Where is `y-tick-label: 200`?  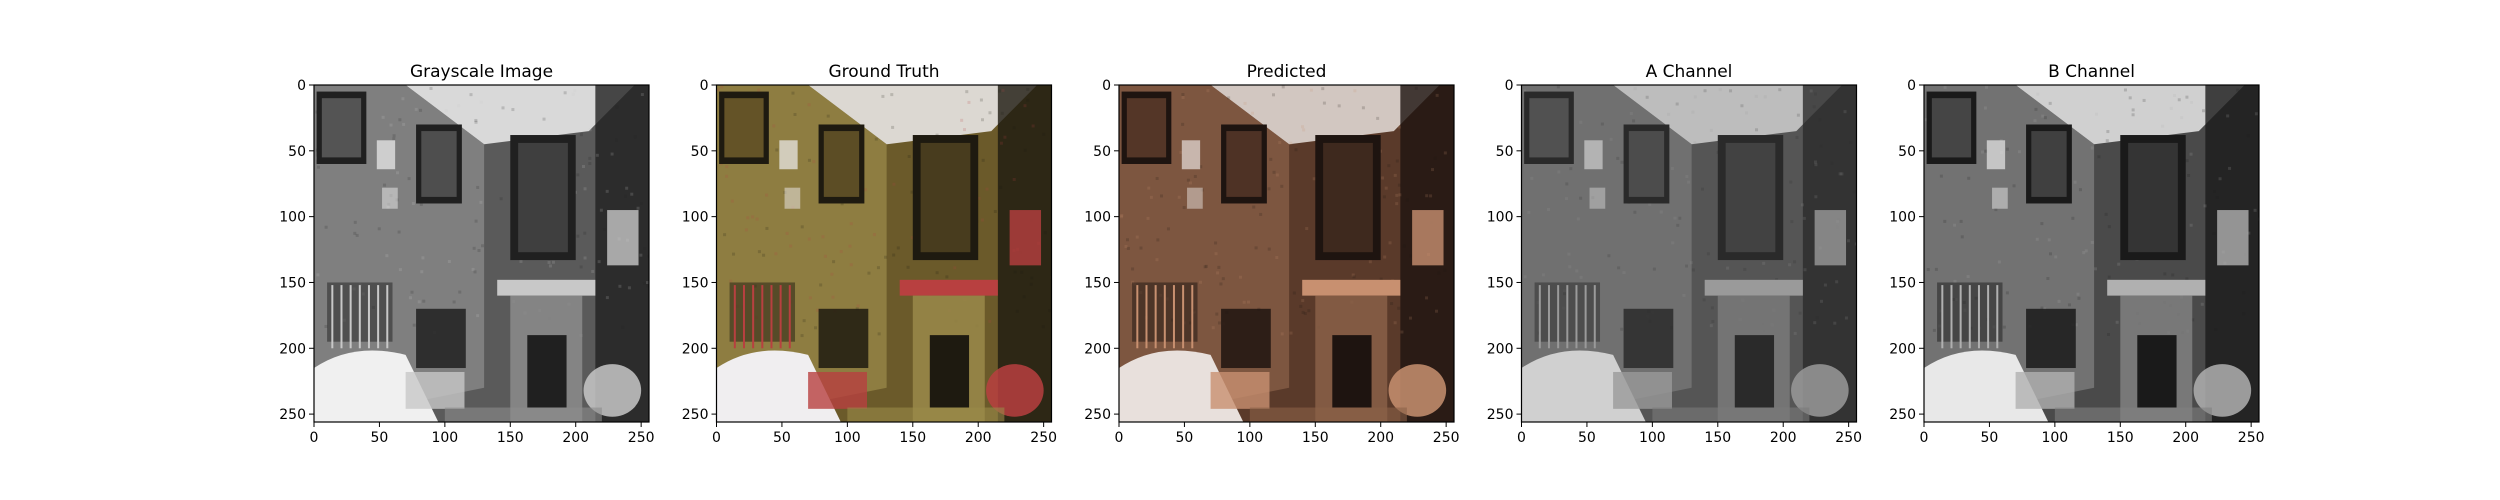 y-tick-label: 200 is located at coordinates (695, 349).